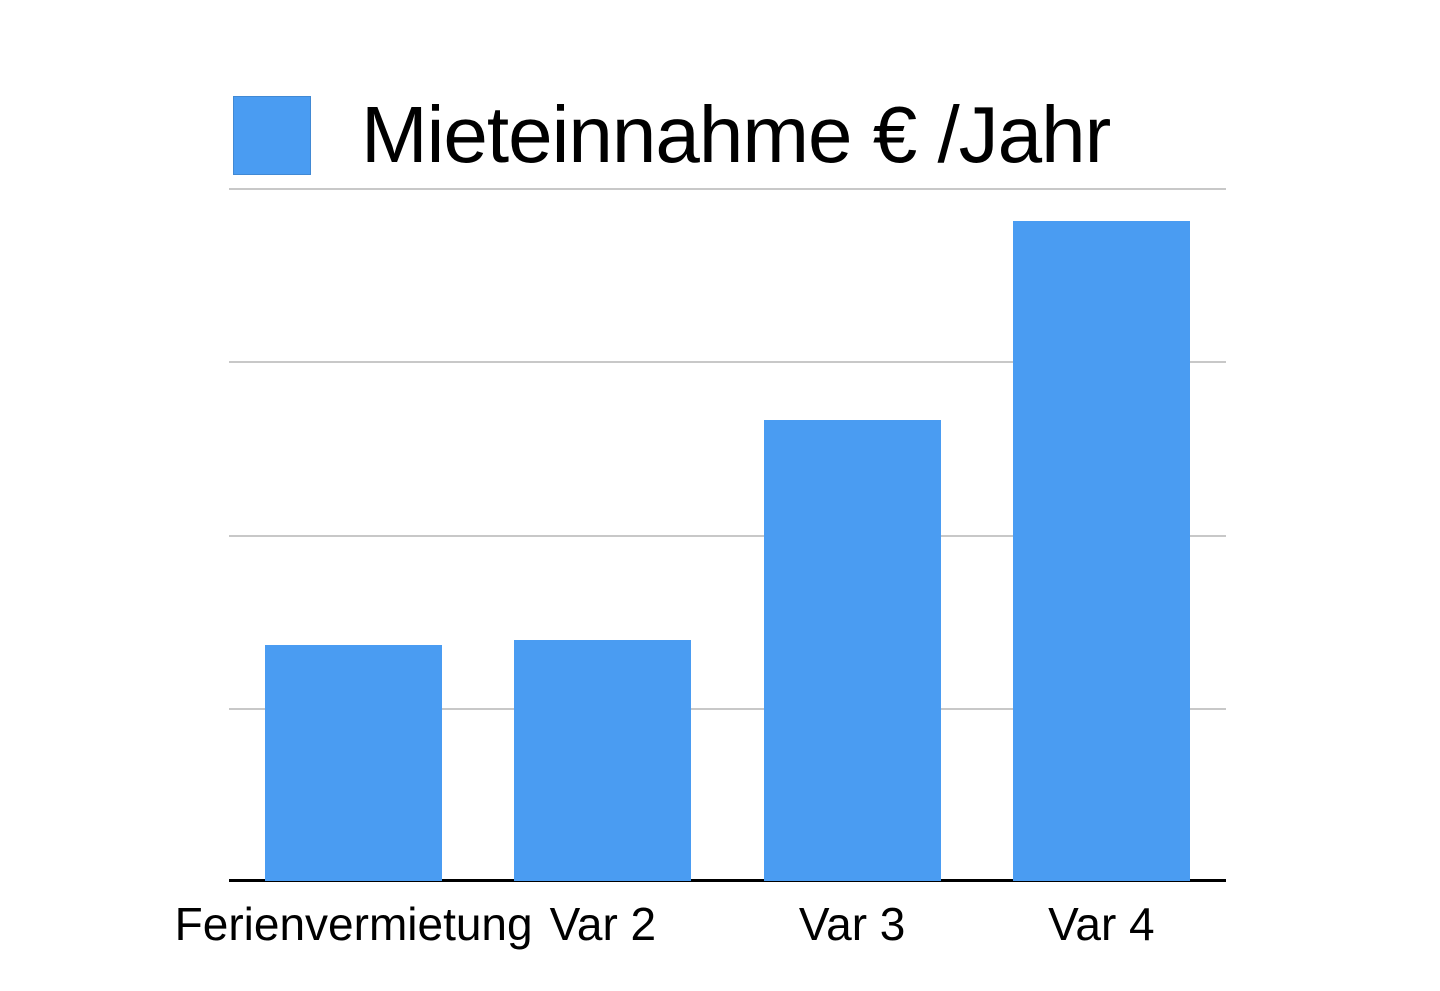 The image size is (1440, 991). What do you see at coordinates (272, 135) in the screenshot?
I see `legend-swatch-icon` at bounding box center [272, 135].